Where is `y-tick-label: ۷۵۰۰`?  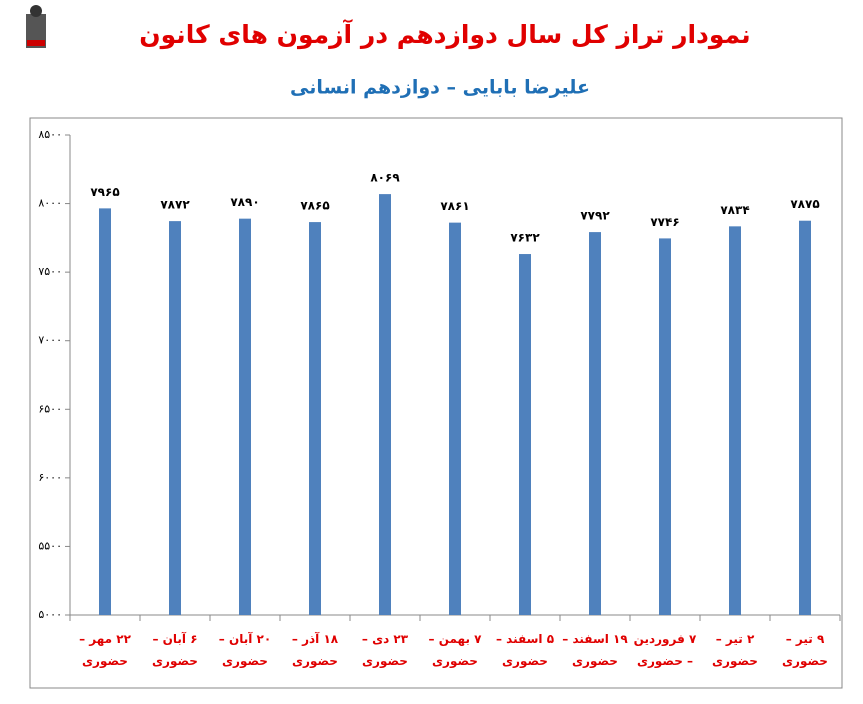 y-tick-label: ۷۵۰۰ is located at coordinates (50, 271).